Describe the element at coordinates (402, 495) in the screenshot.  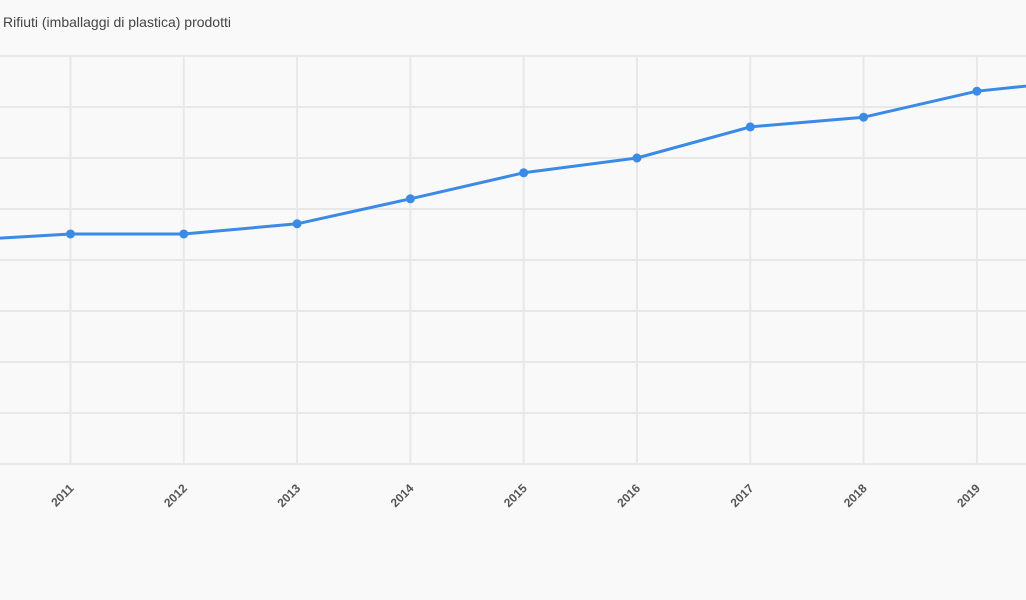
I see `x-tick-label: 2014` at that location.